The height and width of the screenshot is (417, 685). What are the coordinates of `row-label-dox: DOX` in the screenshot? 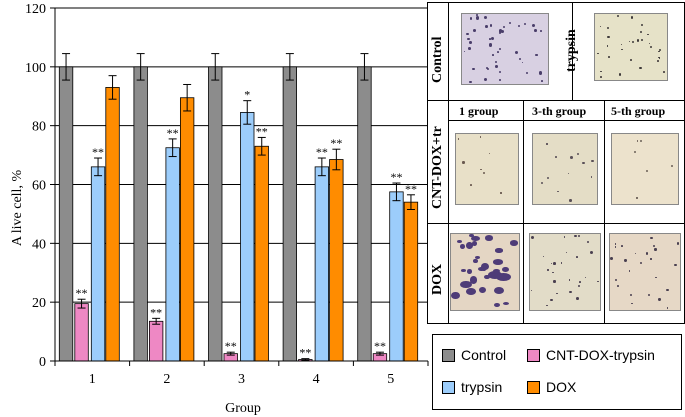 It's located at (437, 279).